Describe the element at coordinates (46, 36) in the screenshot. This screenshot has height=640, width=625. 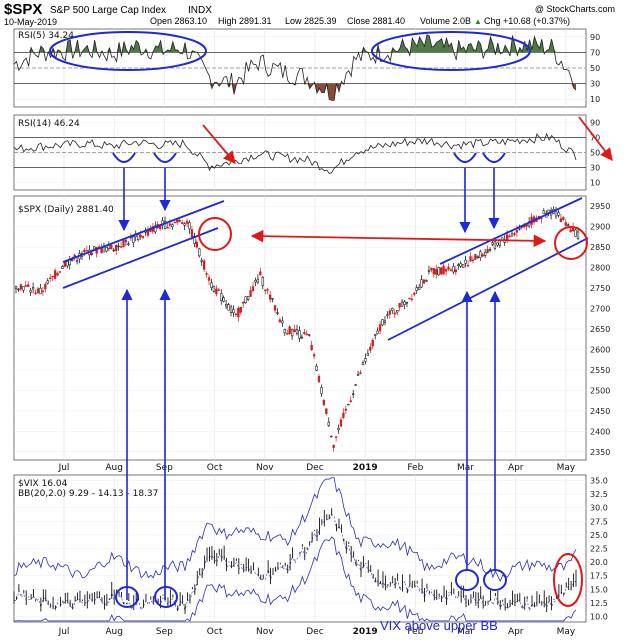
I see `panel-label: RSI(5) 34.24` at that location.